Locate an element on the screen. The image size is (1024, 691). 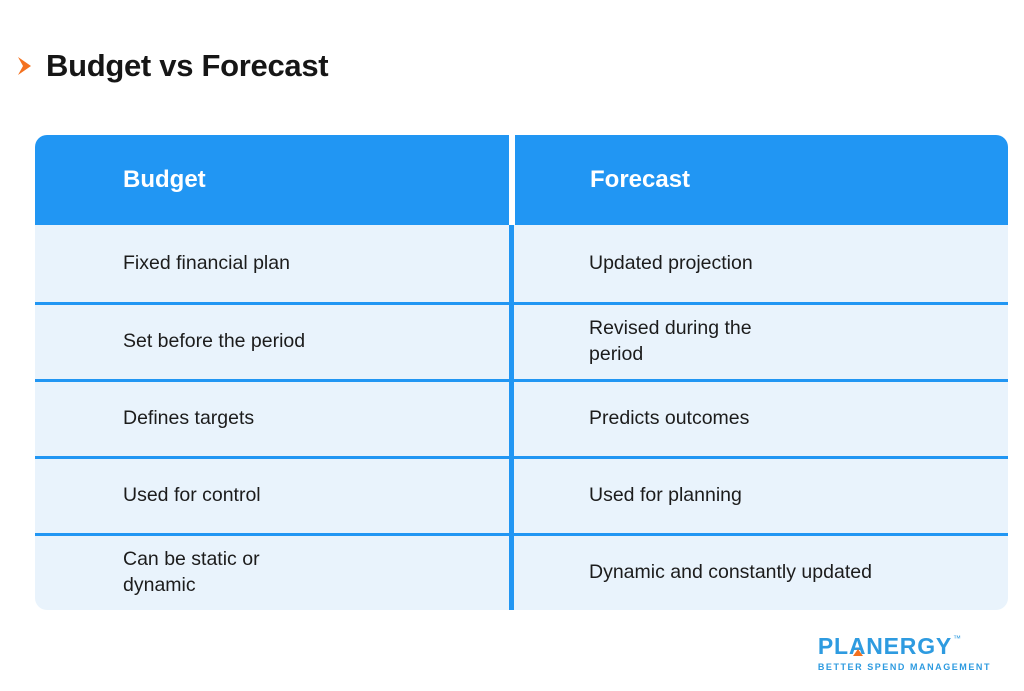
header-budget-label: Budget is located at coordinates (164, 179).